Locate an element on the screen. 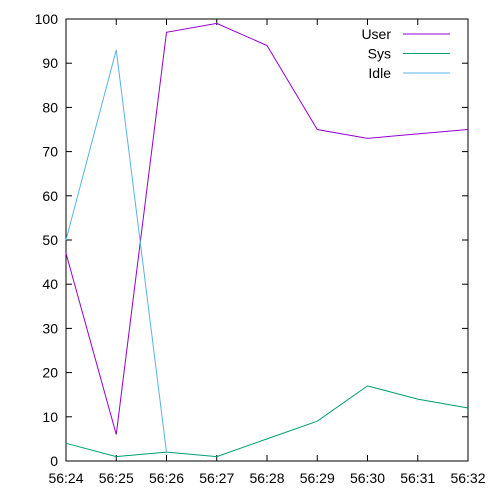  y-tick-label: 60 is located at coordinates (50, 196).